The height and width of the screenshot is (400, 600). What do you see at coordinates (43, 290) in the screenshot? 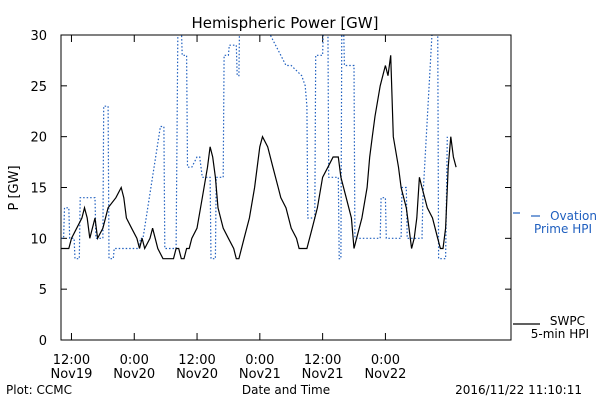
I see `y-tick-label: 5` at bounding box center [43, 290].